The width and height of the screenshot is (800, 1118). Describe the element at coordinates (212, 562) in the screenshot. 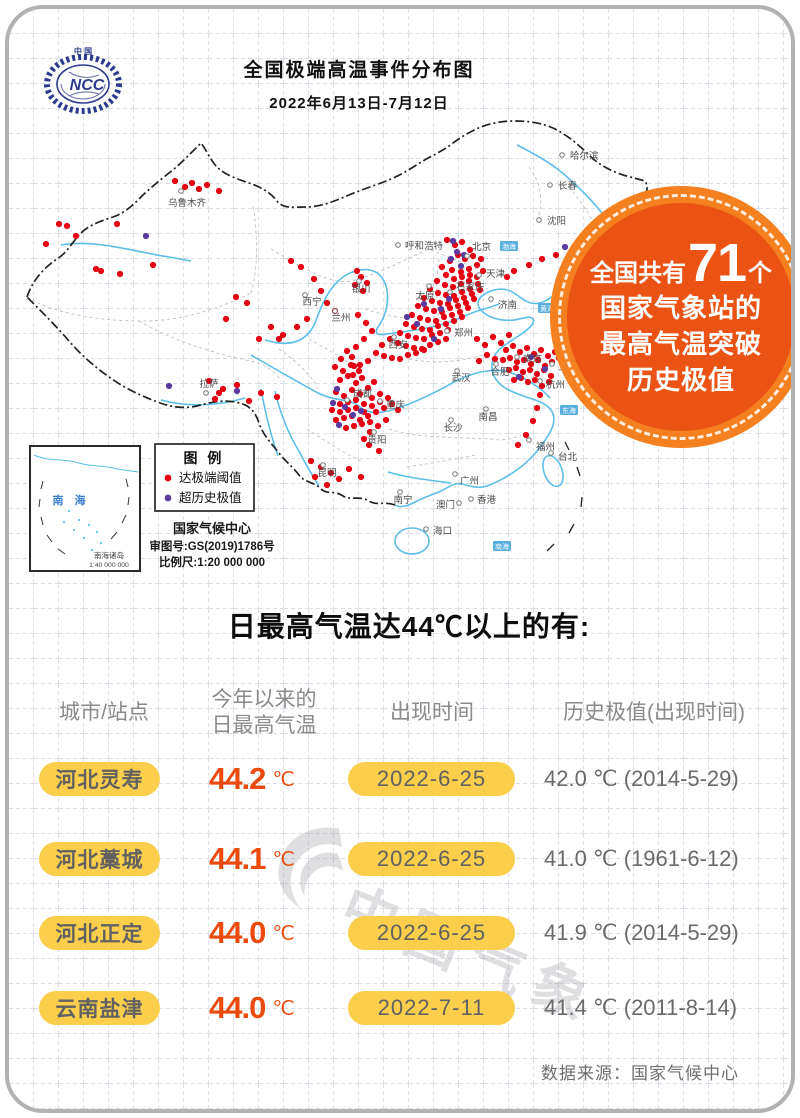

I see `credit-scale: 比例尺:1:20 000 000` at that location.